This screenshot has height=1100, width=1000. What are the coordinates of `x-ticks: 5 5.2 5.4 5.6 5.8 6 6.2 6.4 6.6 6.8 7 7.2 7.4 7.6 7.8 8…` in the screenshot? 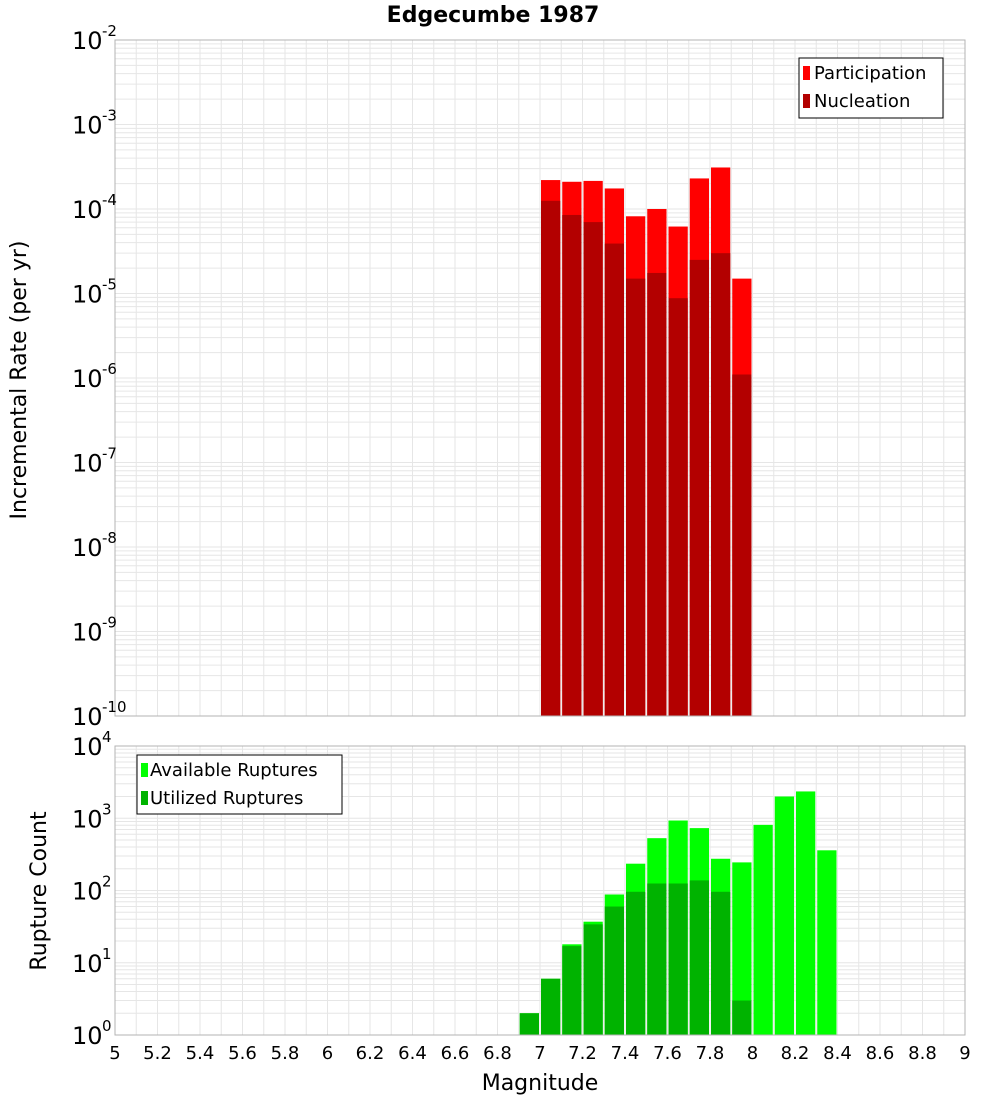 It's located at (539, 1053).